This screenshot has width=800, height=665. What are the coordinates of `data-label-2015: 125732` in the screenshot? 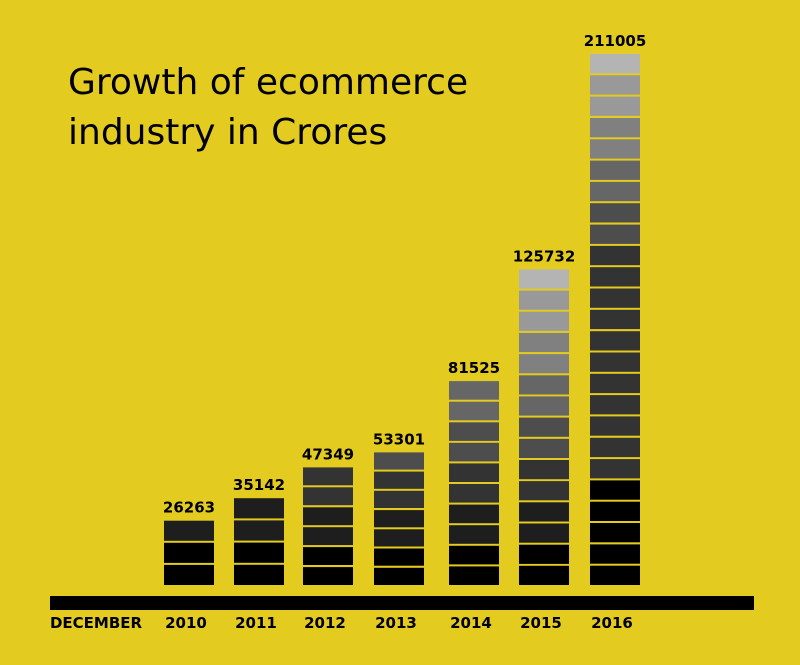 It's located at (544, 256).